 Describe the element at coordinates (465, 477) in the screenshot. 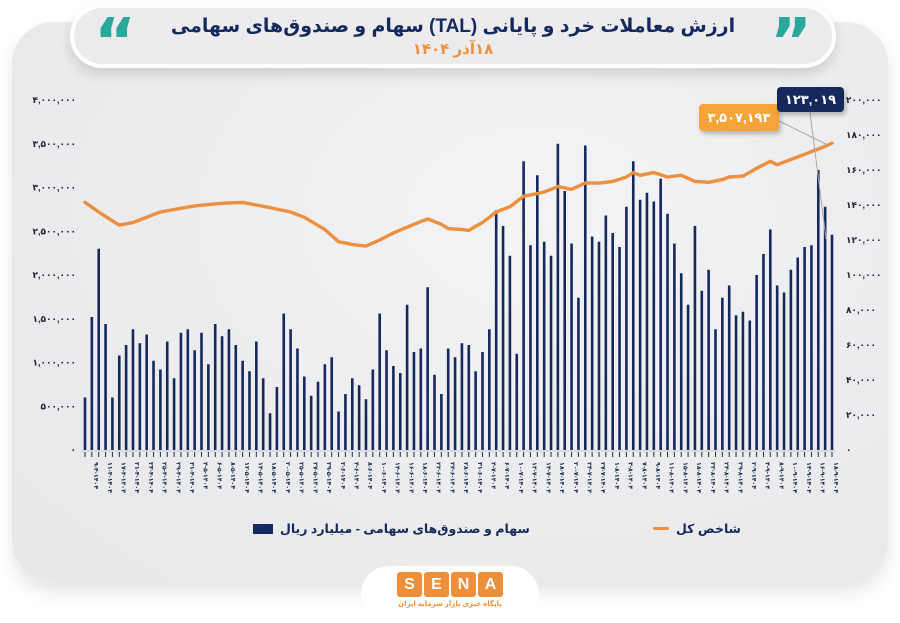

I see `x-axis-date-label: ۲۸-۶-۱۴۰۴` at that location.